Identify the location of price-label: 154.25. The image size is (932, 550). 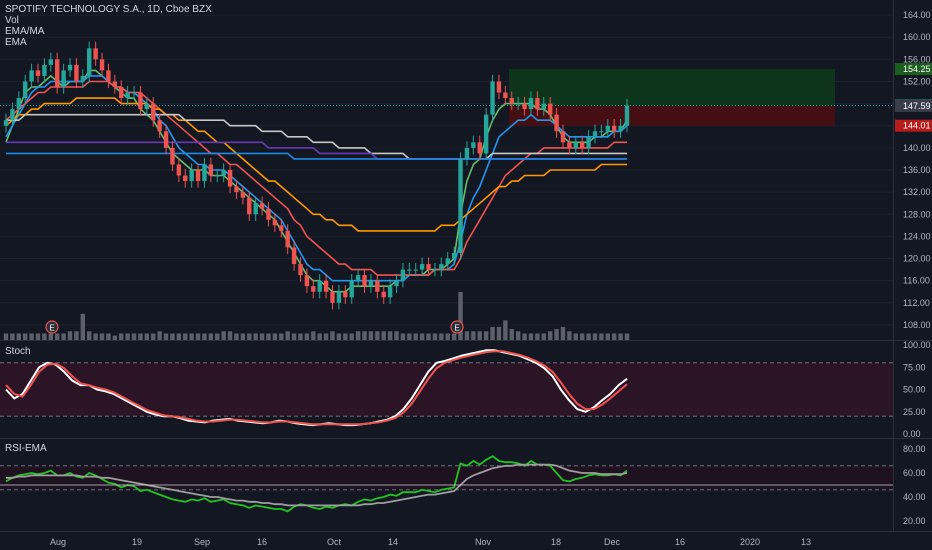
(917, 69).